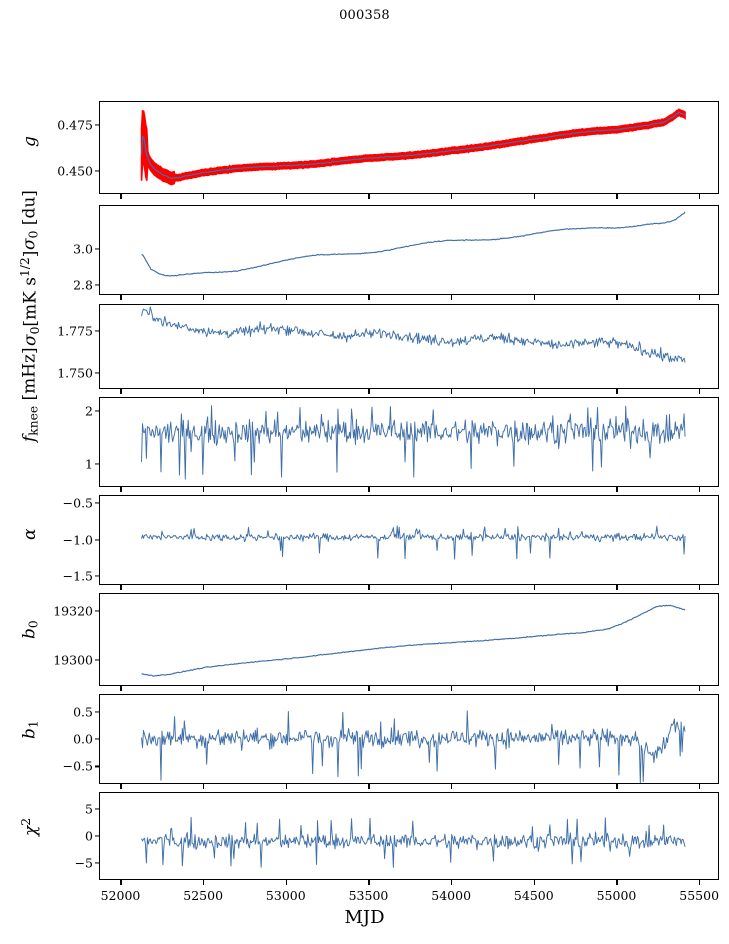  Describe the element at coordinates (414, 244) in the screenshot. I see `data-series-sigma0-du` at that location.